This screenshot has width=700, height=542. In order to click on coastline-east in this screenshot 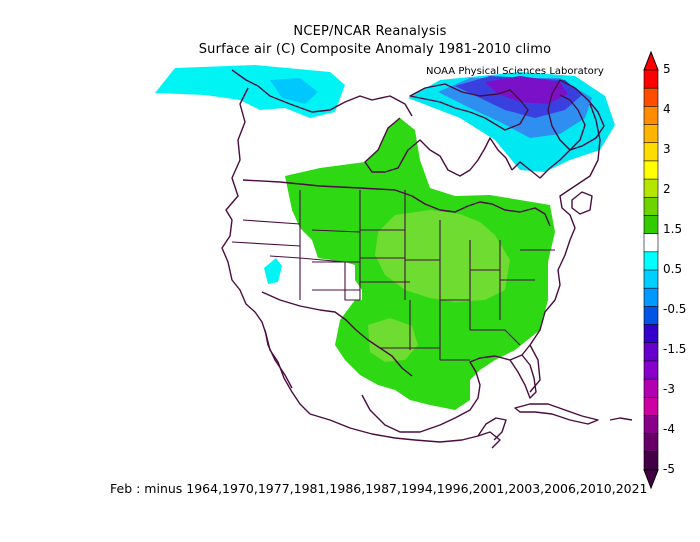, I will do `click(565, 224)`.